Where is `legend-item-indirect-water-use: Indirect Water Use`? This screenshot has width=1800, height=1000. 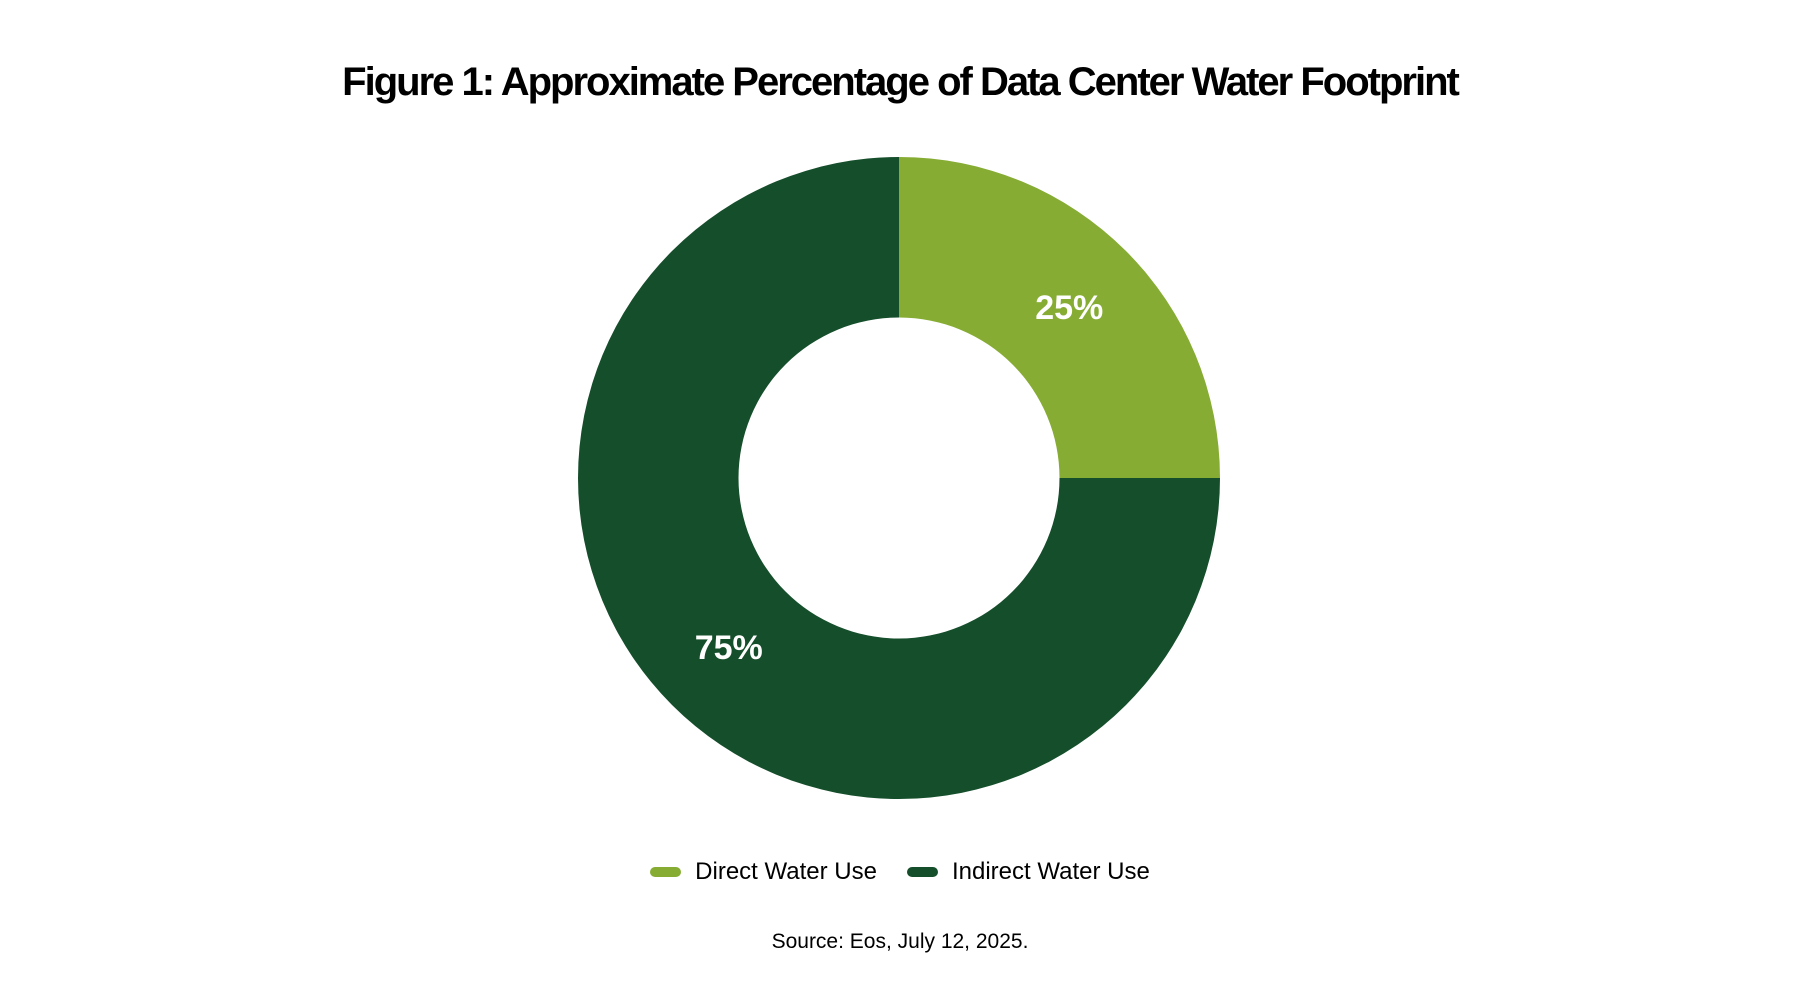
legend-item-indirect-water-use: Indirect Water Use is located at coordinates (1028, 871).